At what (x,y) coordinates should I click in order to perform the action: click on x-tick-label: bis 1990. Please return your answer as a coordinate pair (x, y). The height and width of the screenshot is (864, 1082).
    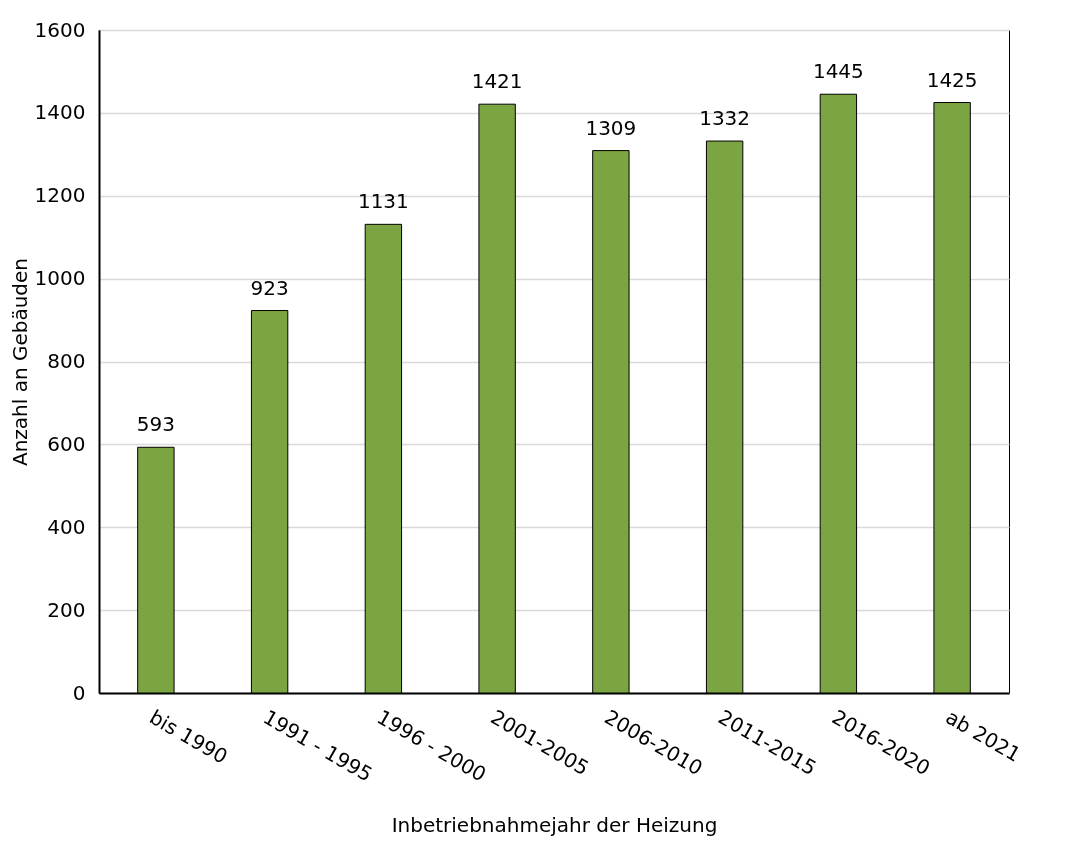
    Looking at the image, I should click on (188, 736).